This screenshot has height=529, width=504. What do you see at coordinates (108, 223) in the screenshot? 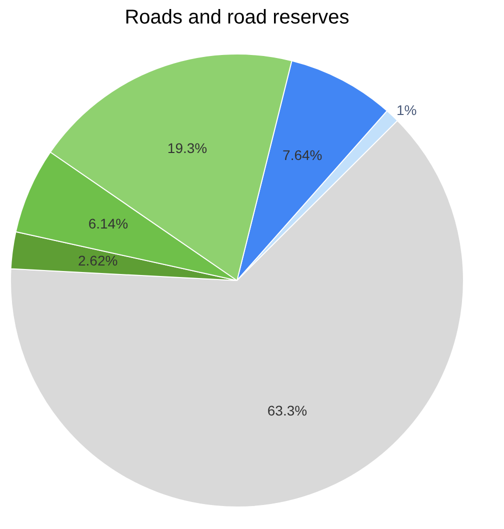
I see `data-label: 6.14%` at bounding box center [108, 223].